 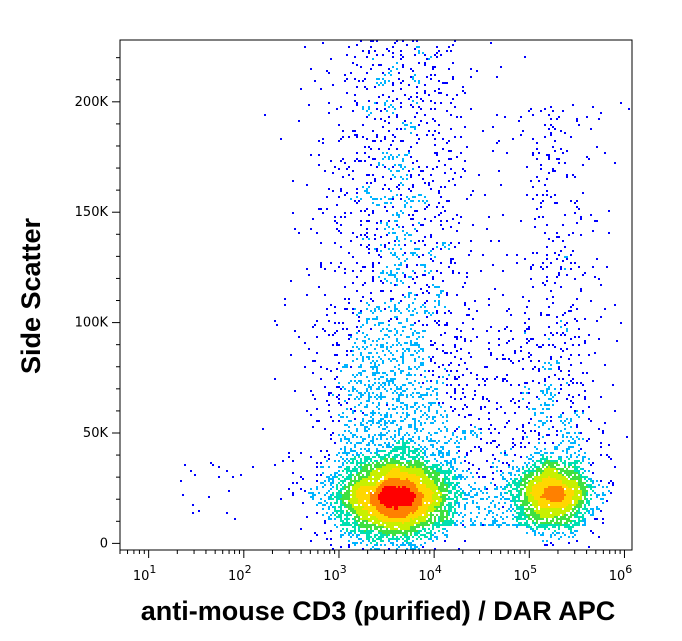 I want to click on y-axis: 0 50K 100K 150K 200K, so click(x=97, y=304).